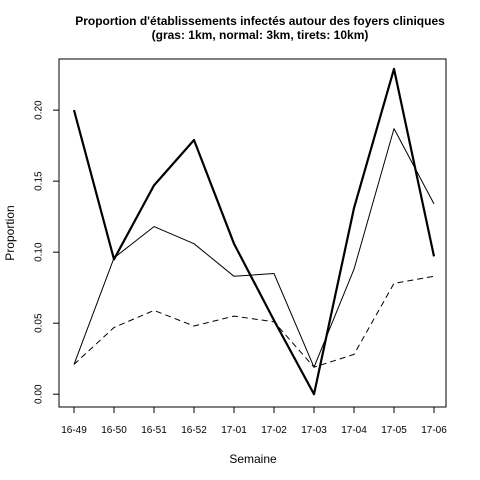 This screenshot has width=480, height=480. What do you see at coordinates (354, 430) in the screenshot?
I see `x-tick-label: 17-04` at bounding box center [354, 430].